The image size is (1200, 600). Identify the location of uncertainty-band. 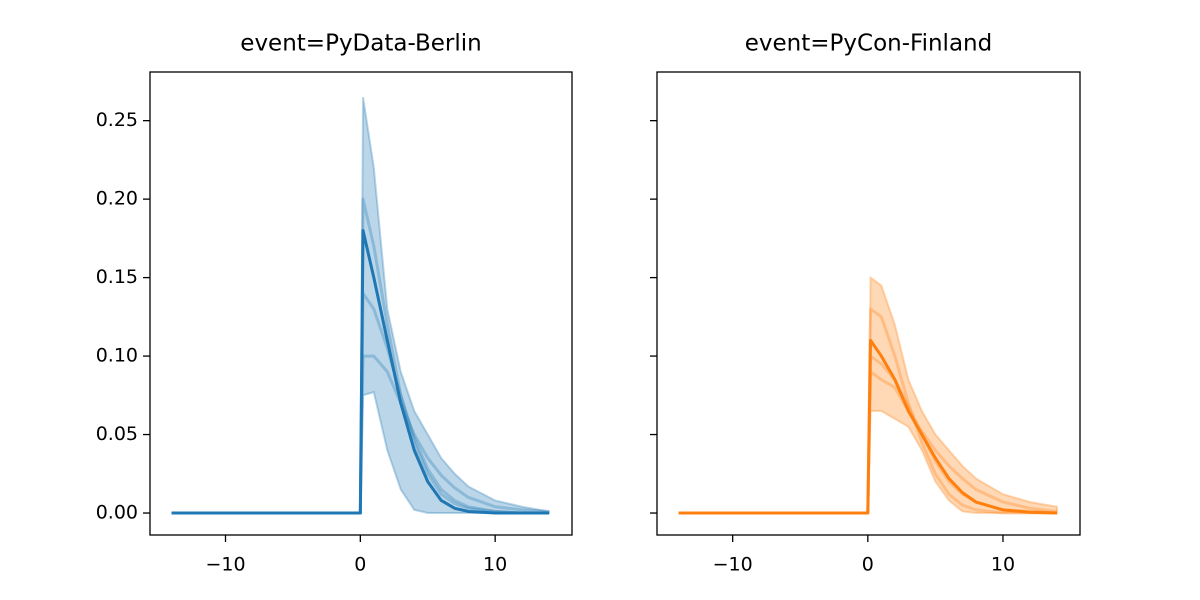
(868, 395).